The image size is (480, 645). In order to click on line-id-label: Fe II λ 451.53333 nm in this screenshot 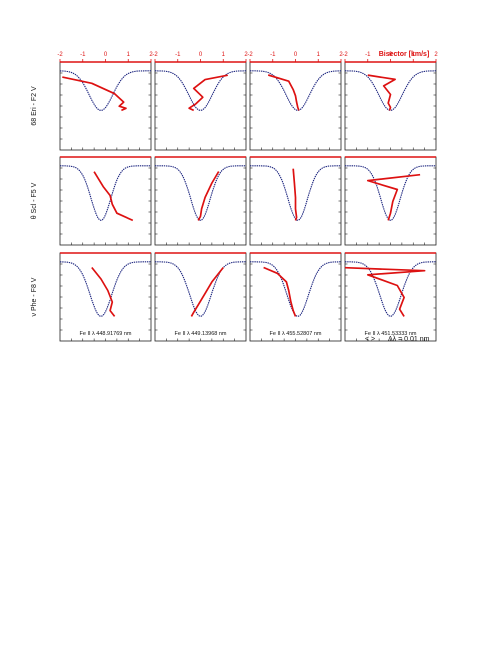, I will do `click(391, 334)`.